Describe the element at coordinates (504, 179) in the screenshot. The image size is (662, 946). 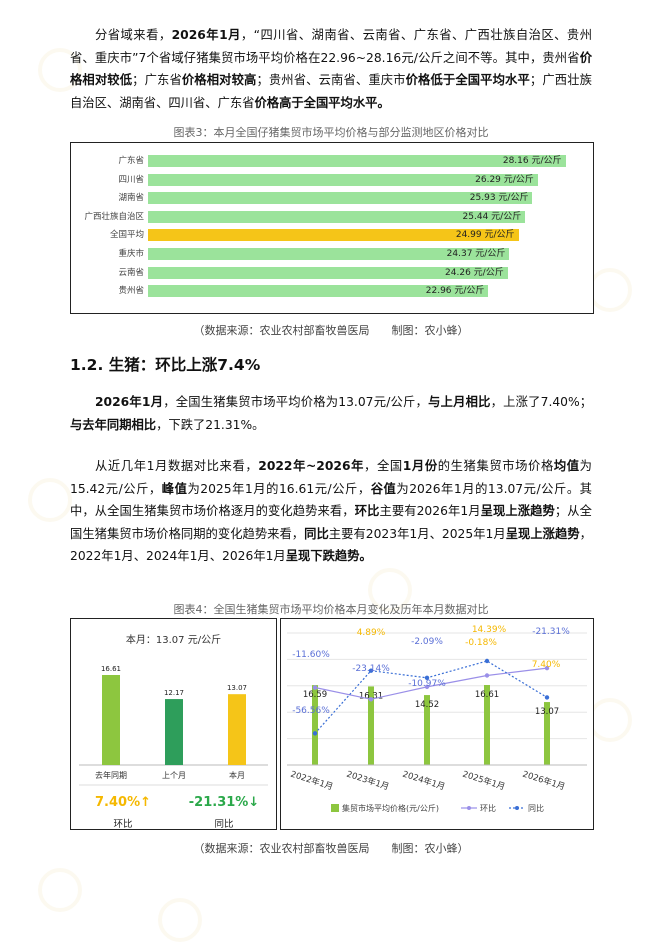
I see `bar-value-label: 26.29 元/公斤` at that location.